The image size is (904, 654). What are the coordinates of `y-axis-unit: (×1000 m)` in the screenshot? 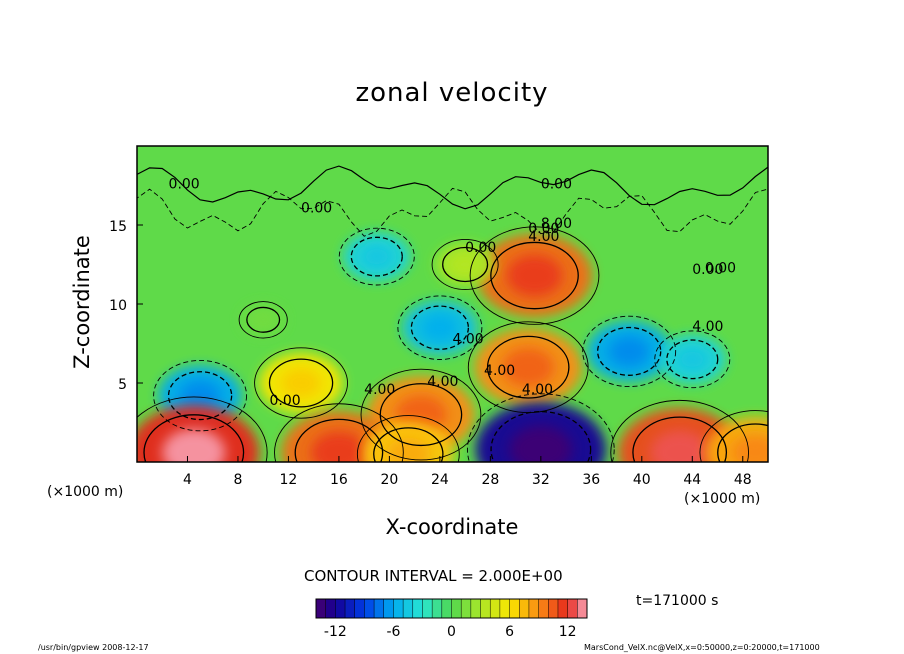 It's located at (85, 492).